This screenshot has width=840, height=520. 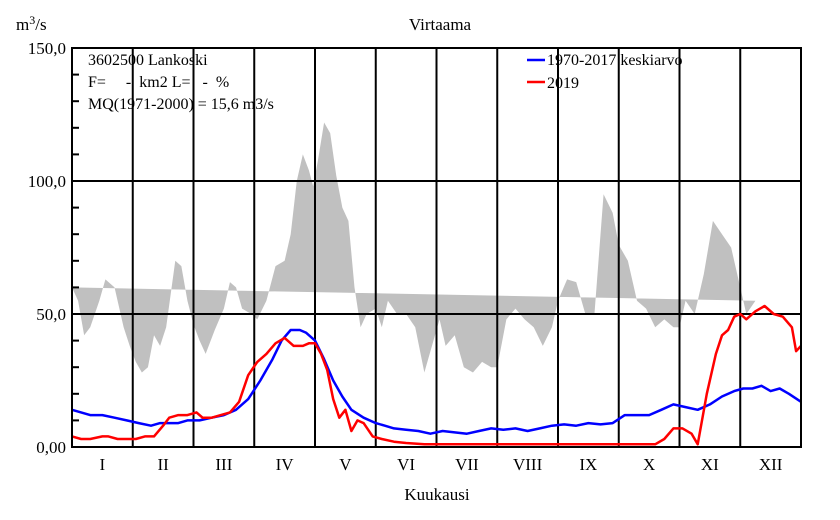 I want to click on x-axis-ticks: I II III IV V VI VII VIII IX X XI XII, so click(x=441, y=464).